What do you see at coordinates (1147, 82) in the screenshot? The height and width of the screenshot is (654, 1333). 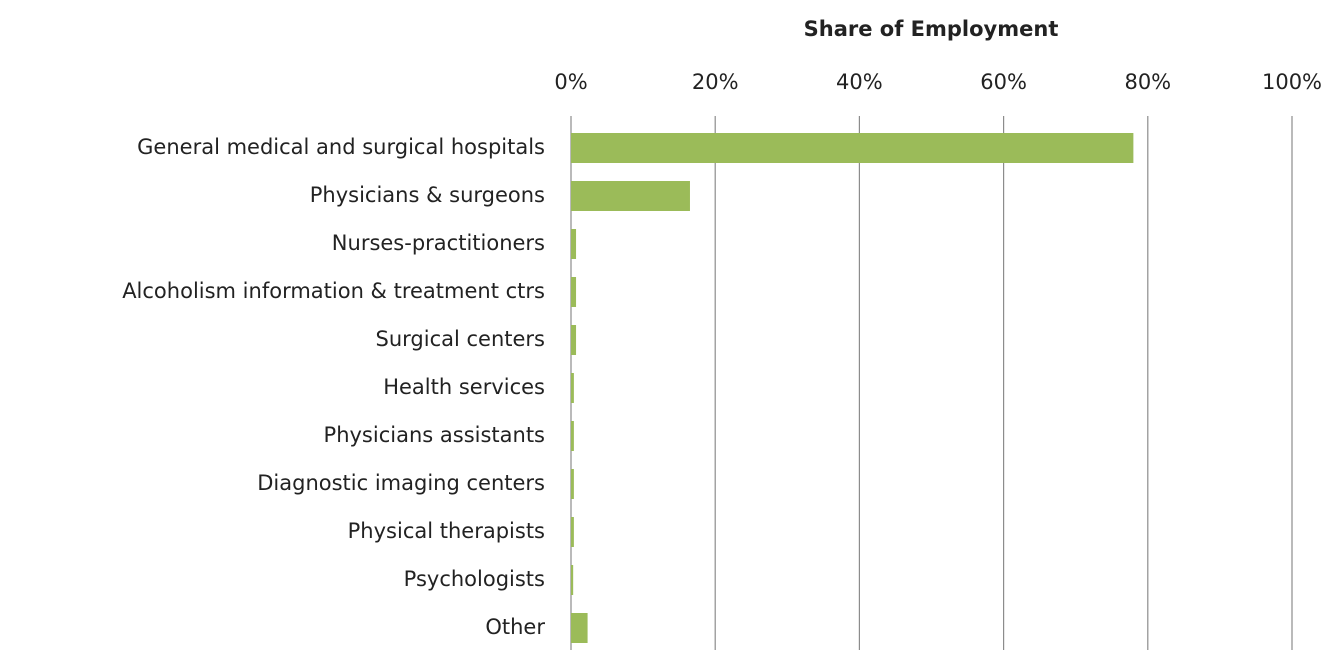 I see `x-tick-label: 80%` at bounding box center [1147, 82].